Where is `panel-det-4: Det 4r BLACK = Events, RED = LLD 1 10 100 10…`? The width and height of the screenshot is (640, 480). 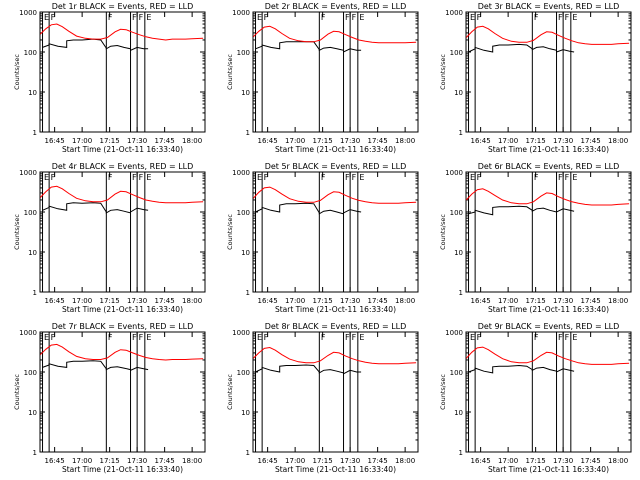 panel-det-4: Det 4r BLACK = Events, RED = LLD 1 10 100 10… is located at coordinates (109, 238).